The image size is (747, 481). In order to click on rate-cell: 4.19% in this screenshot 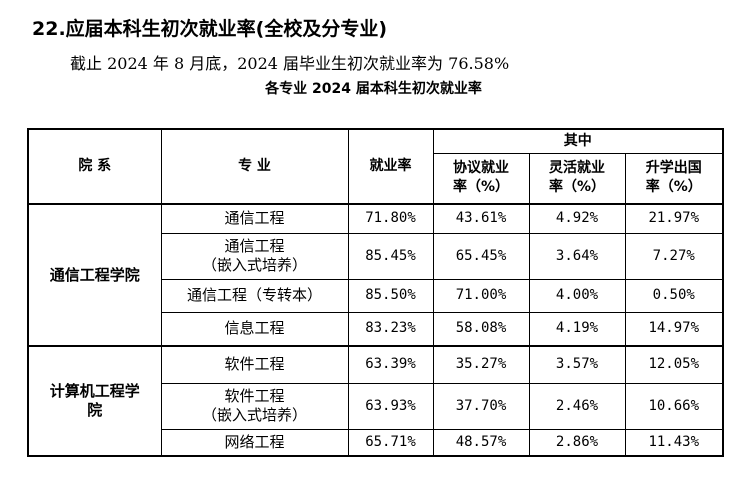, I will do `click(577, 329)`.